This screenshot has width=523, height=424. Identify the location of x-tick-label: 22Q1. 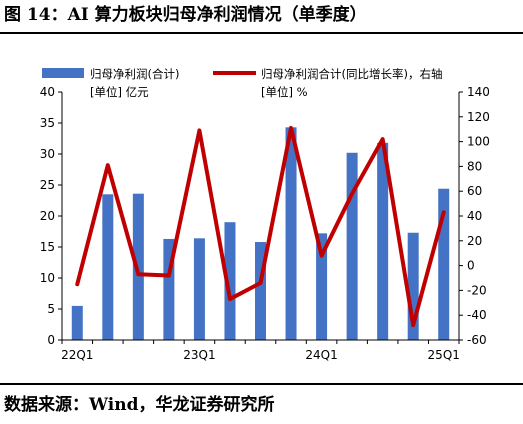
(77, 355).